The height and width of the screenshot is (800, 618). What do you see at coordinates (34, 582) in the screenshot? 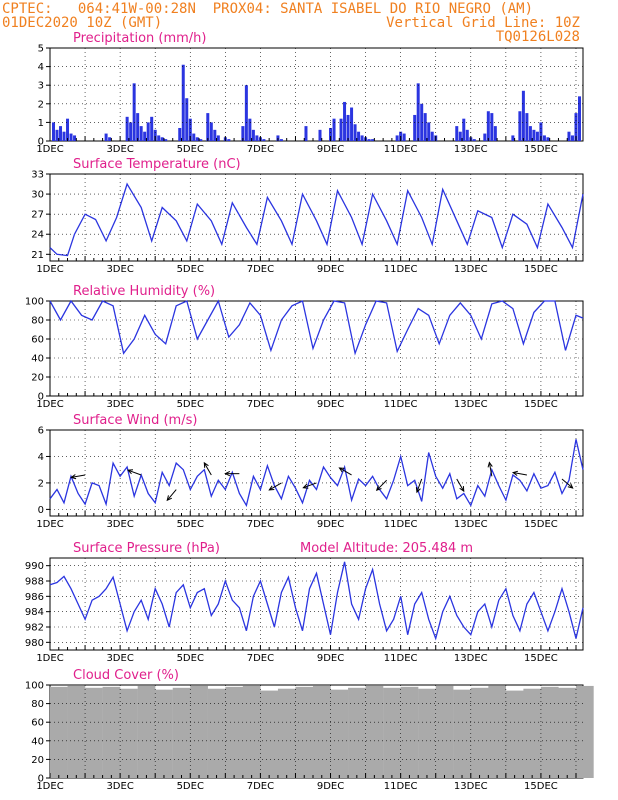
I see `y-tick-label: 988` at bounding box center [34, 582].